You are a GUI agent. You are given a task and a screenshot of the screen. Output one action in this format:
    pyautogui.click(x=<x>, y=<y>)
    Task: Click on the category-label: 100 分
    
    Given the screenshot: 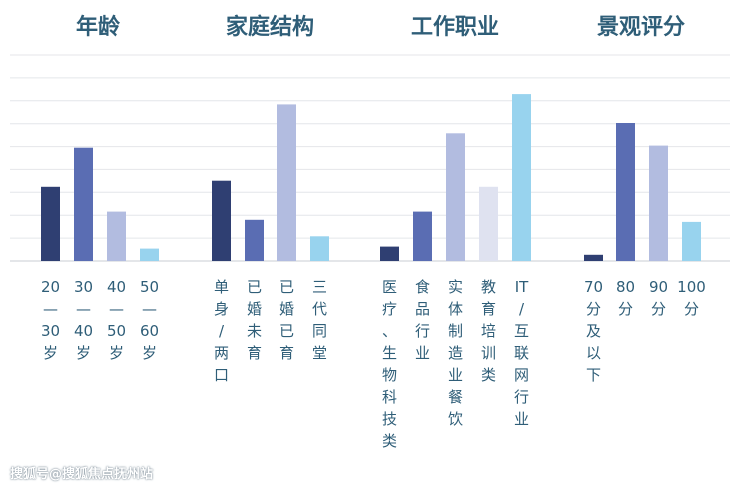 What is the action you would take?
    pyautogui.click(x=691, y=298)
    